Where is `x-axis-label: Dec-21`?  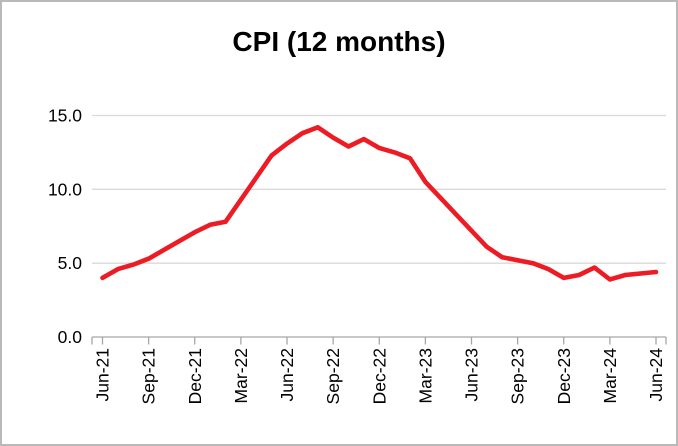
x-axis-label: Dec-21 is located at coordinates (195, 376).